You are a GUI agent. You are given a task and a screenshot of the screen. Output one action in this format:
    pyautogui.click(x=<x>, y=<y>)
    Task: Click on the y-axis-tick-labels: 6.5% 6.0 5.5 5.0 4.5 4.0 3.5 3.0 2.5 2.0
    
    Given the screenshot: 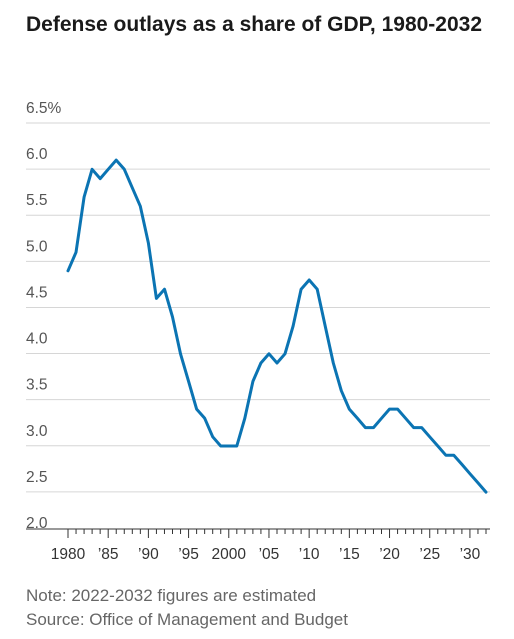 What is the action you would take?
    pyautogui.click(x=44, y=316)
    